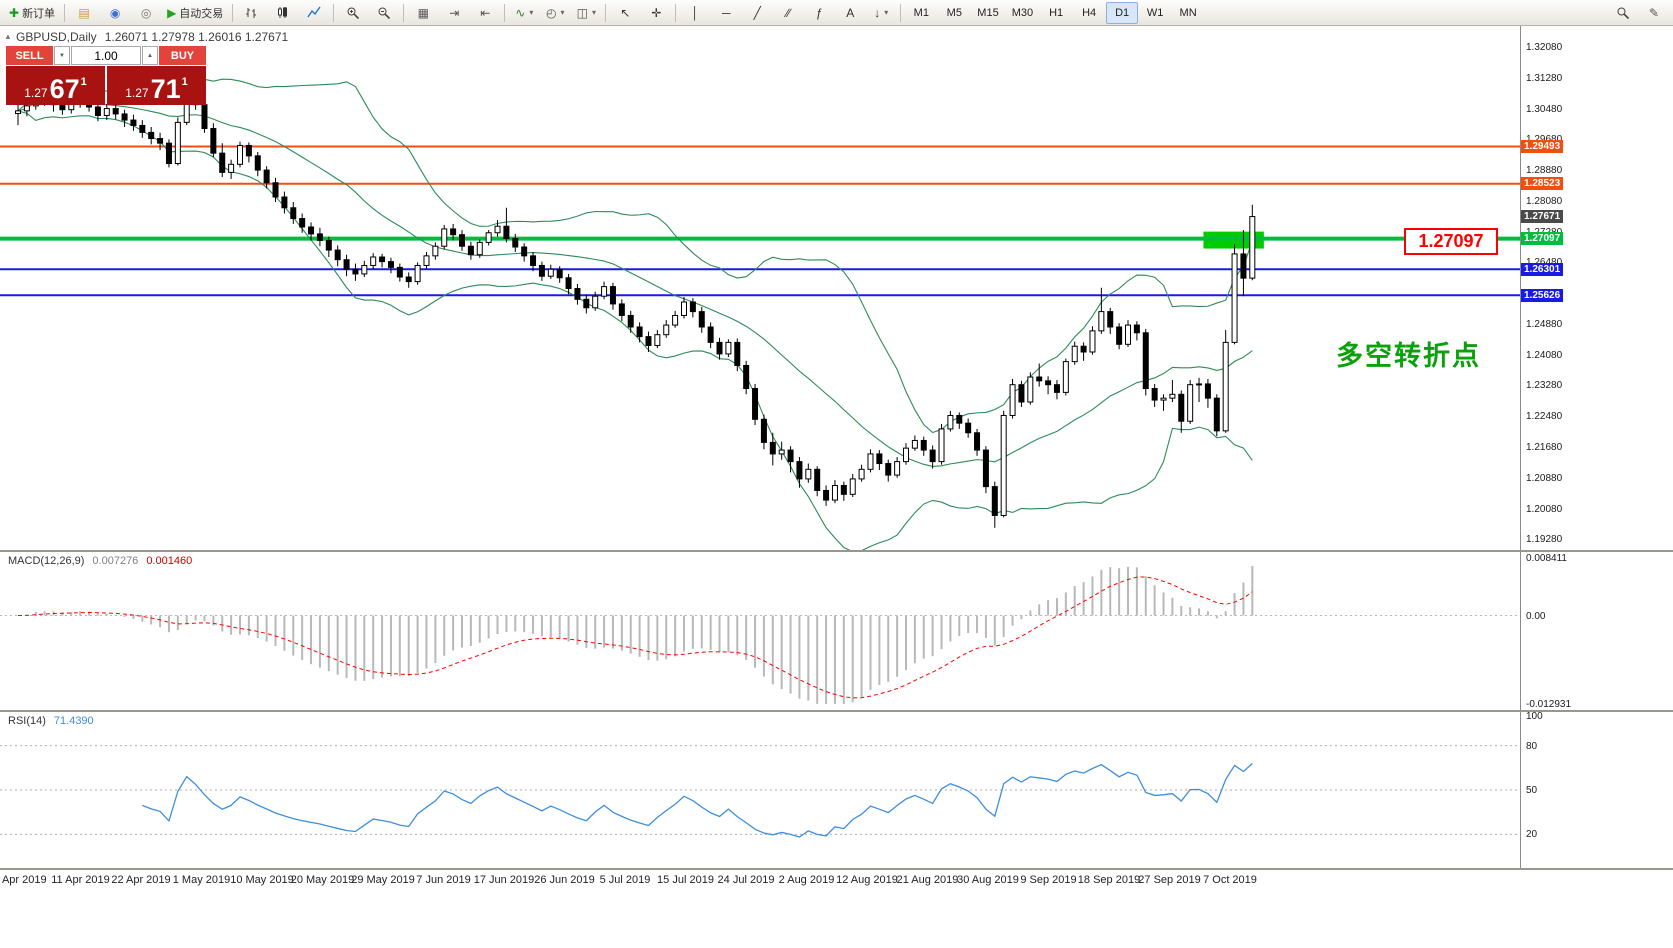 The image size is (1673, 948). I want to click on auto-scroll-button: ⇥, so click(454, 13).